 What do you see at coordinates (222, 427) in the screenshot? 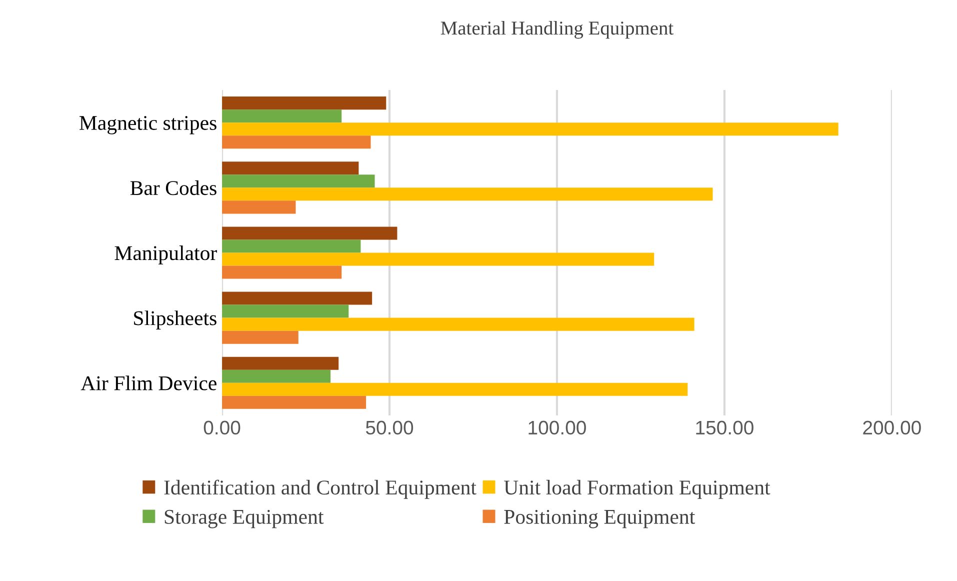
I see `x-tick-label: 0.00` at bounding box center [222, 427].